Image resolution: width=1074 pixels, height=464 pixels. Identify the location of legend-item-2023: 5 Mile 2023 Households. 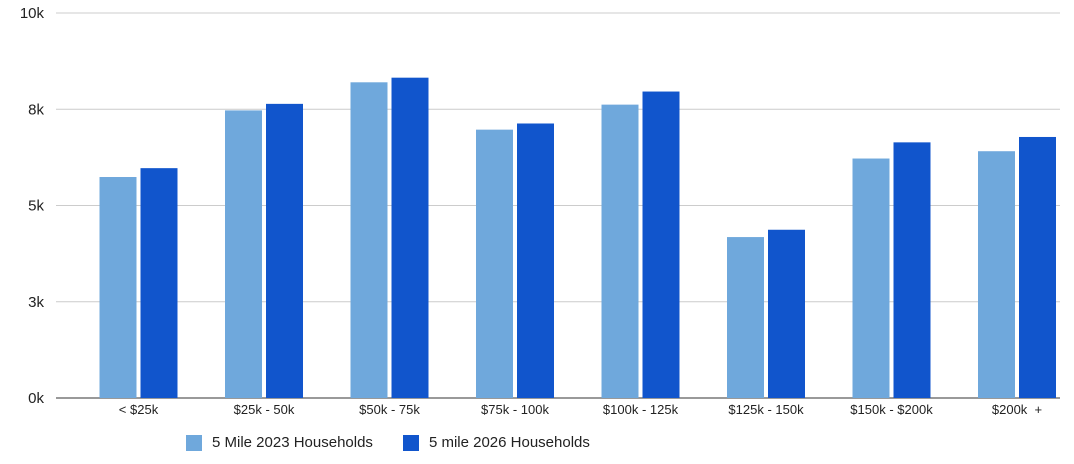
(279, 442).